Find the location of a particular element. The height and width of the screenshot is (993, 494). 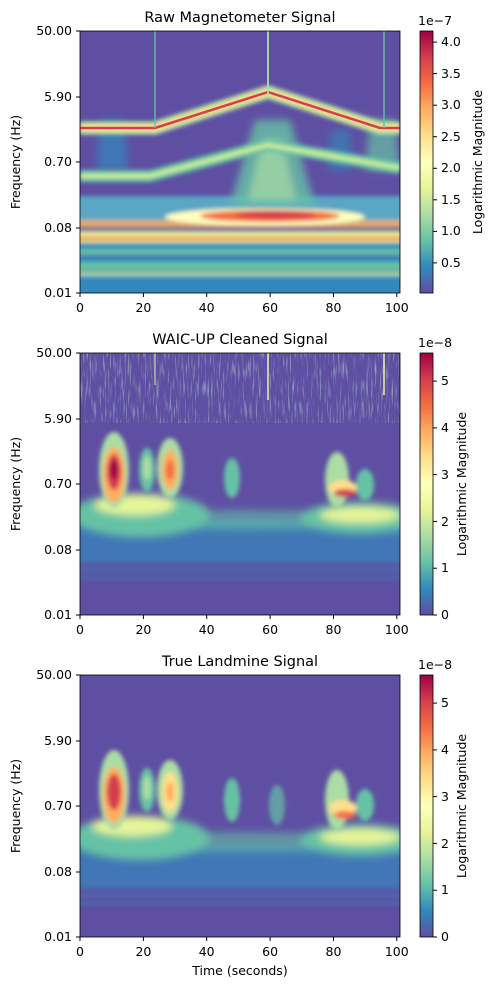

colorbar-tick: 1.5 is located at coordinates (451, 199).